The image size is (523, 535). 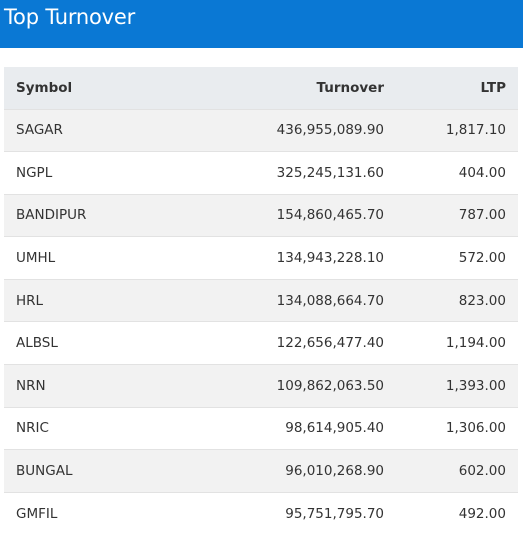 I want to click on table-row: BUNGAL 96,010,268.90 602.00, so click(x=261, y=471).